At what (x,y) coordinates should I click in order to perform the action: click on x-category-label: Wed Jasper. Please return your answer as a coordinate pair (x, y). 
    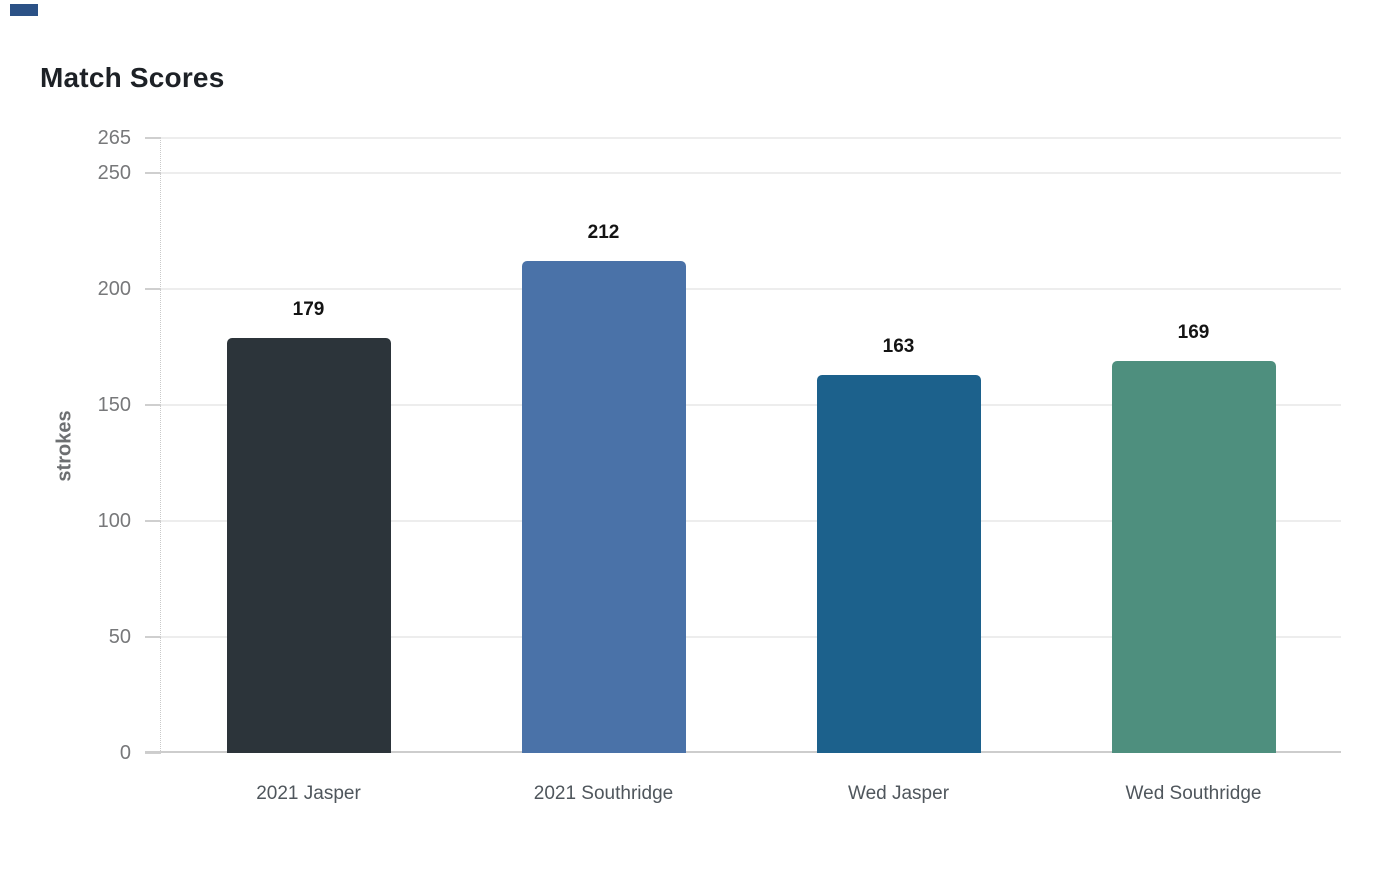
    Looking at the image, I should click on (898, 793).